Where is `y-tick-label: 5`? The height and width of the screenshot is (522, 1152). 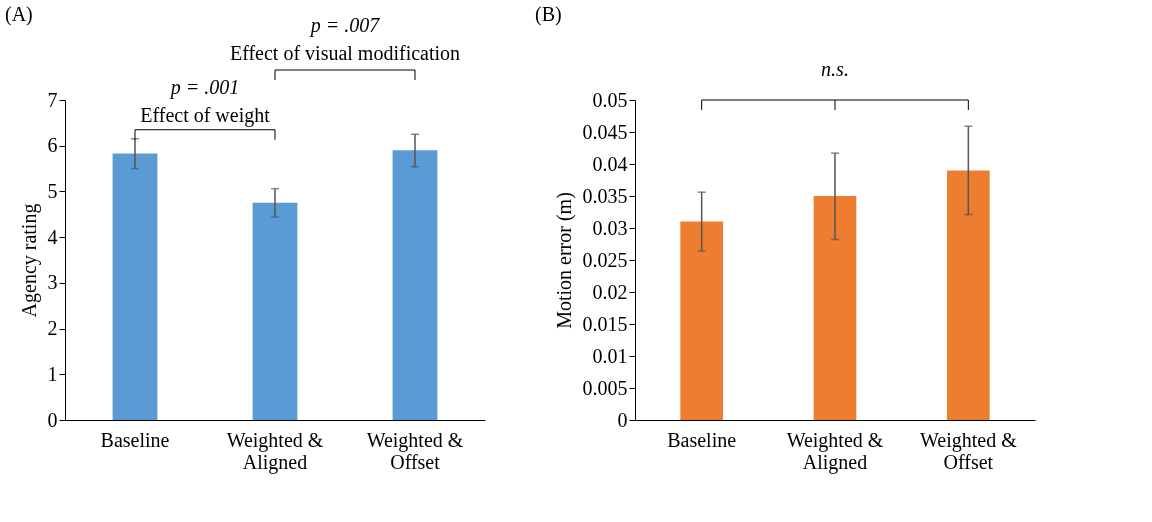
y-tick-label: 5 is located at coordinates (52, 190).